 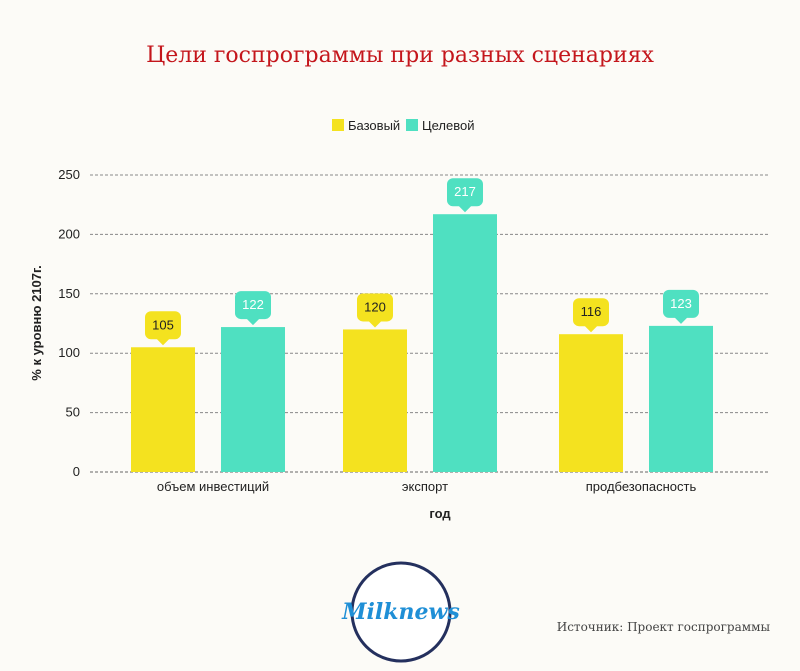 I want to click on y-tick-label: 250, so click(x=69, y=174).